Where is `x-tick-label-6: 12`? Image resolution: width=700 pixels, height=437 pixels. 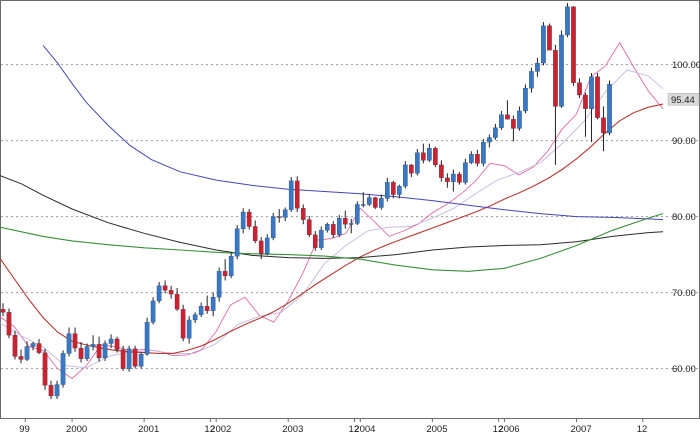 x-tick-label-6: 12 is located at coordinates (354, 429).